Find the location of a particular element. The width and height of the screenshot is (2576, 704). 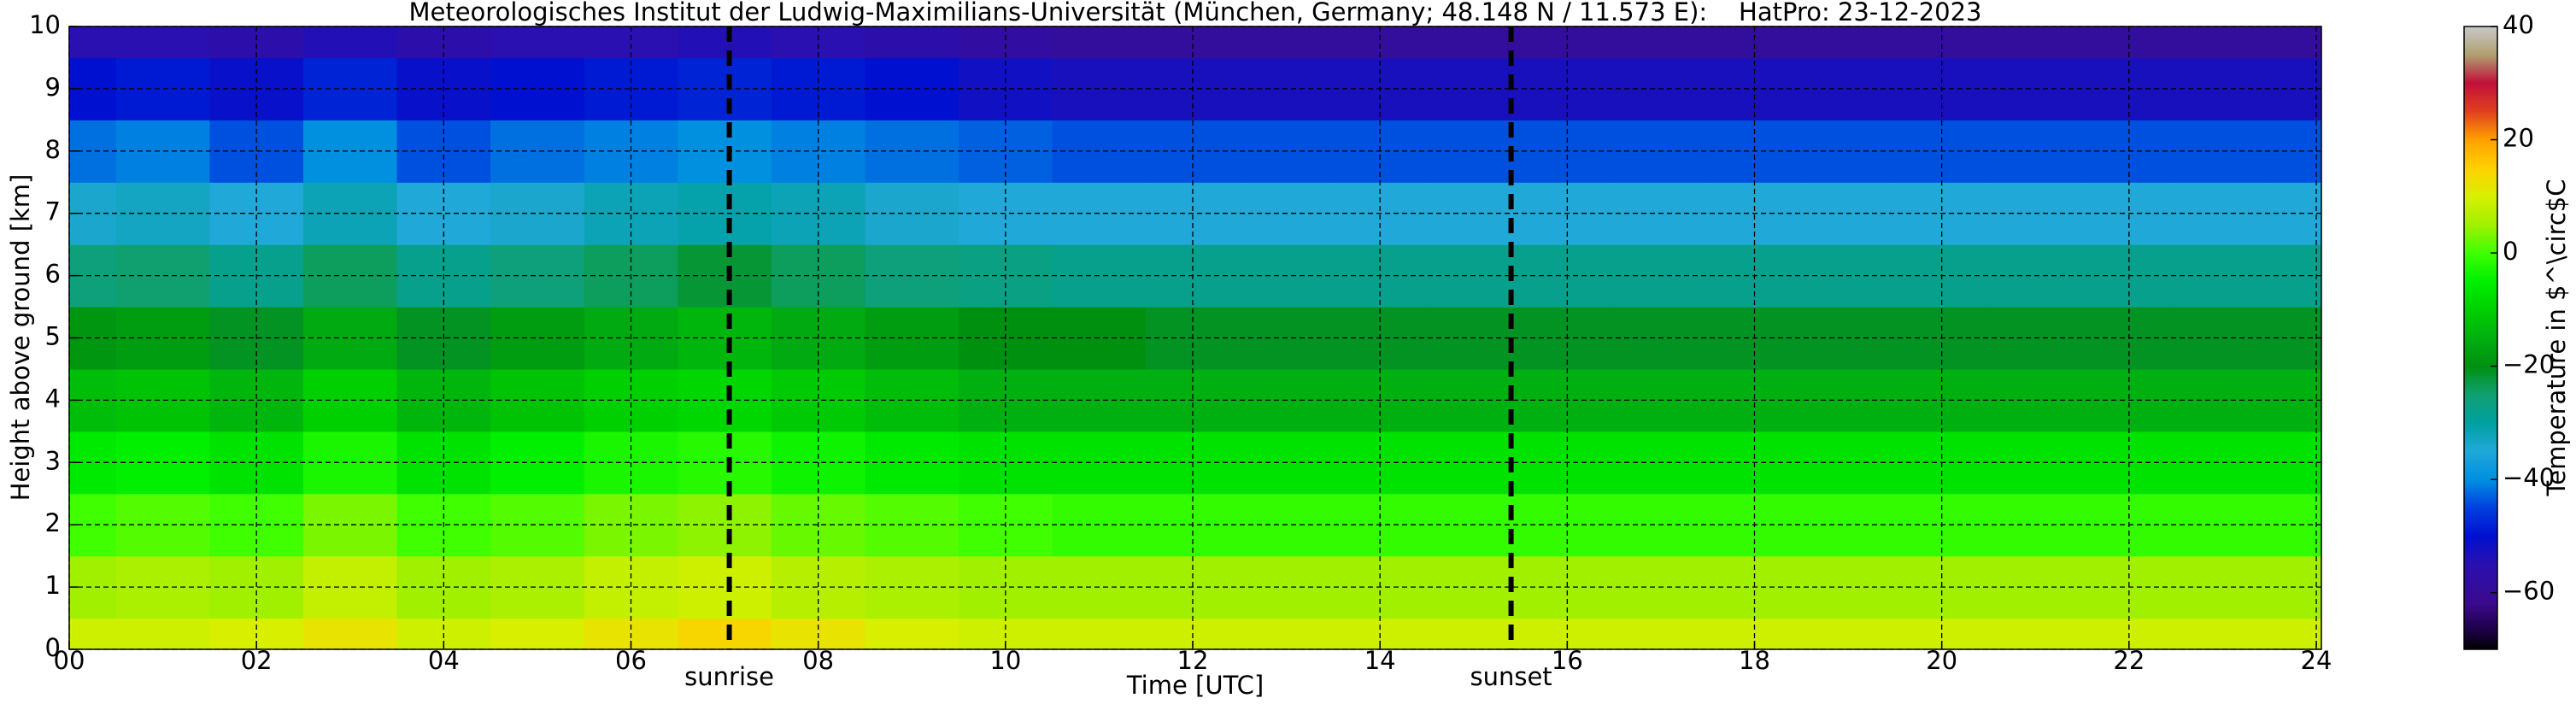

x-axis-label: Time [UTC] is located at coordinates (1195, 685).